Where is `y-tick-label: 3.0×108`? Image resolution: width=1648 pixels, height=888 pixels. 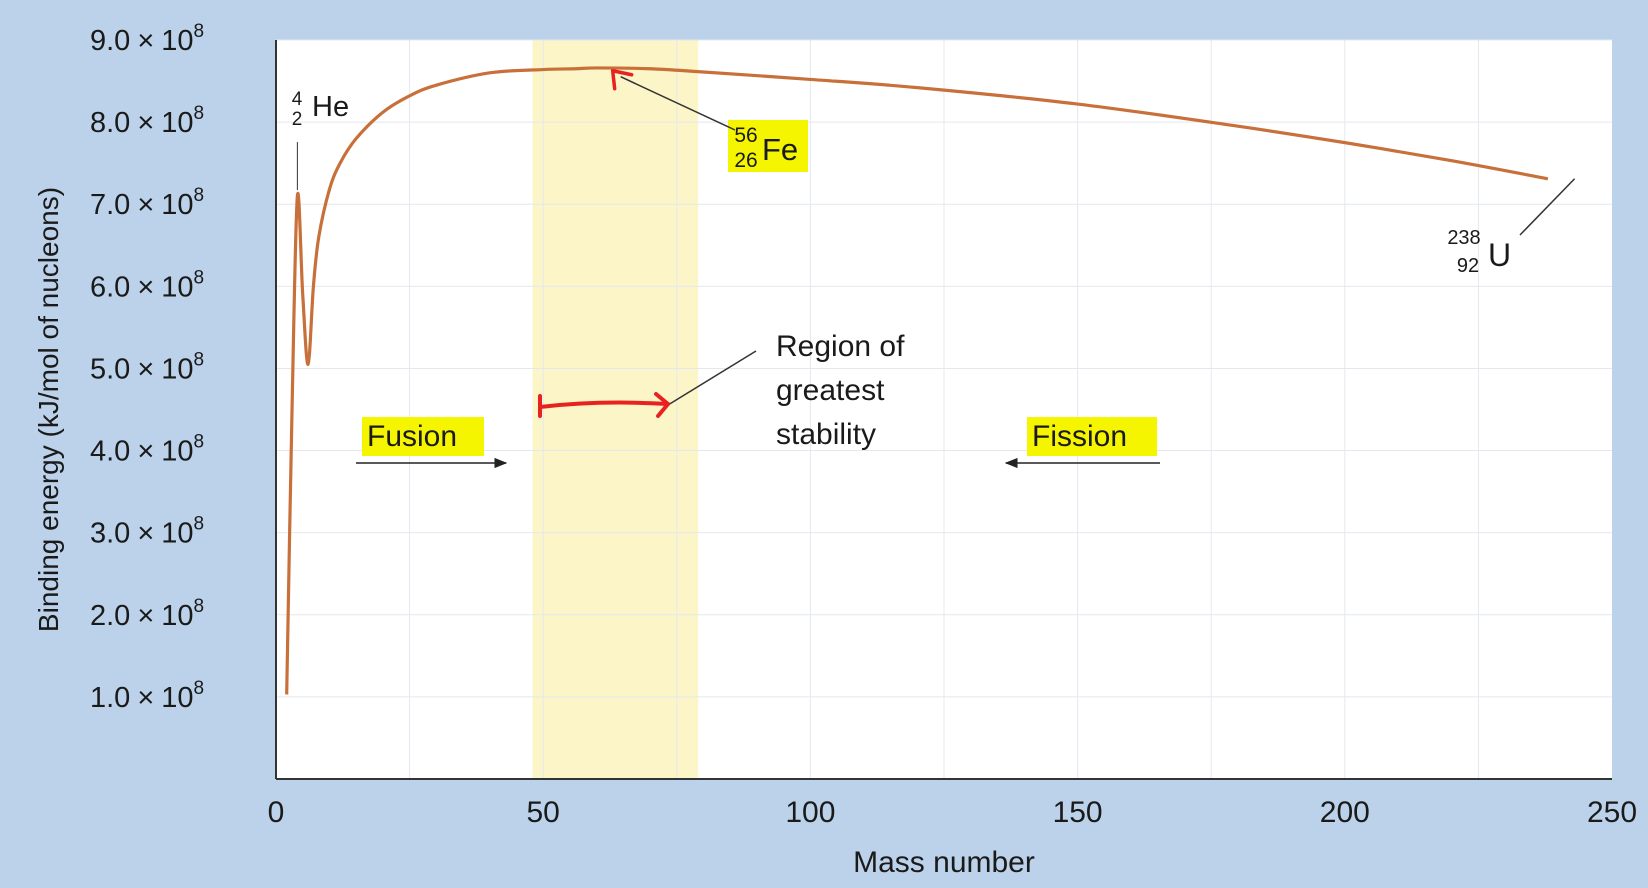 y-tick-label: 3.0×108 is located at coordinates (147, 532).